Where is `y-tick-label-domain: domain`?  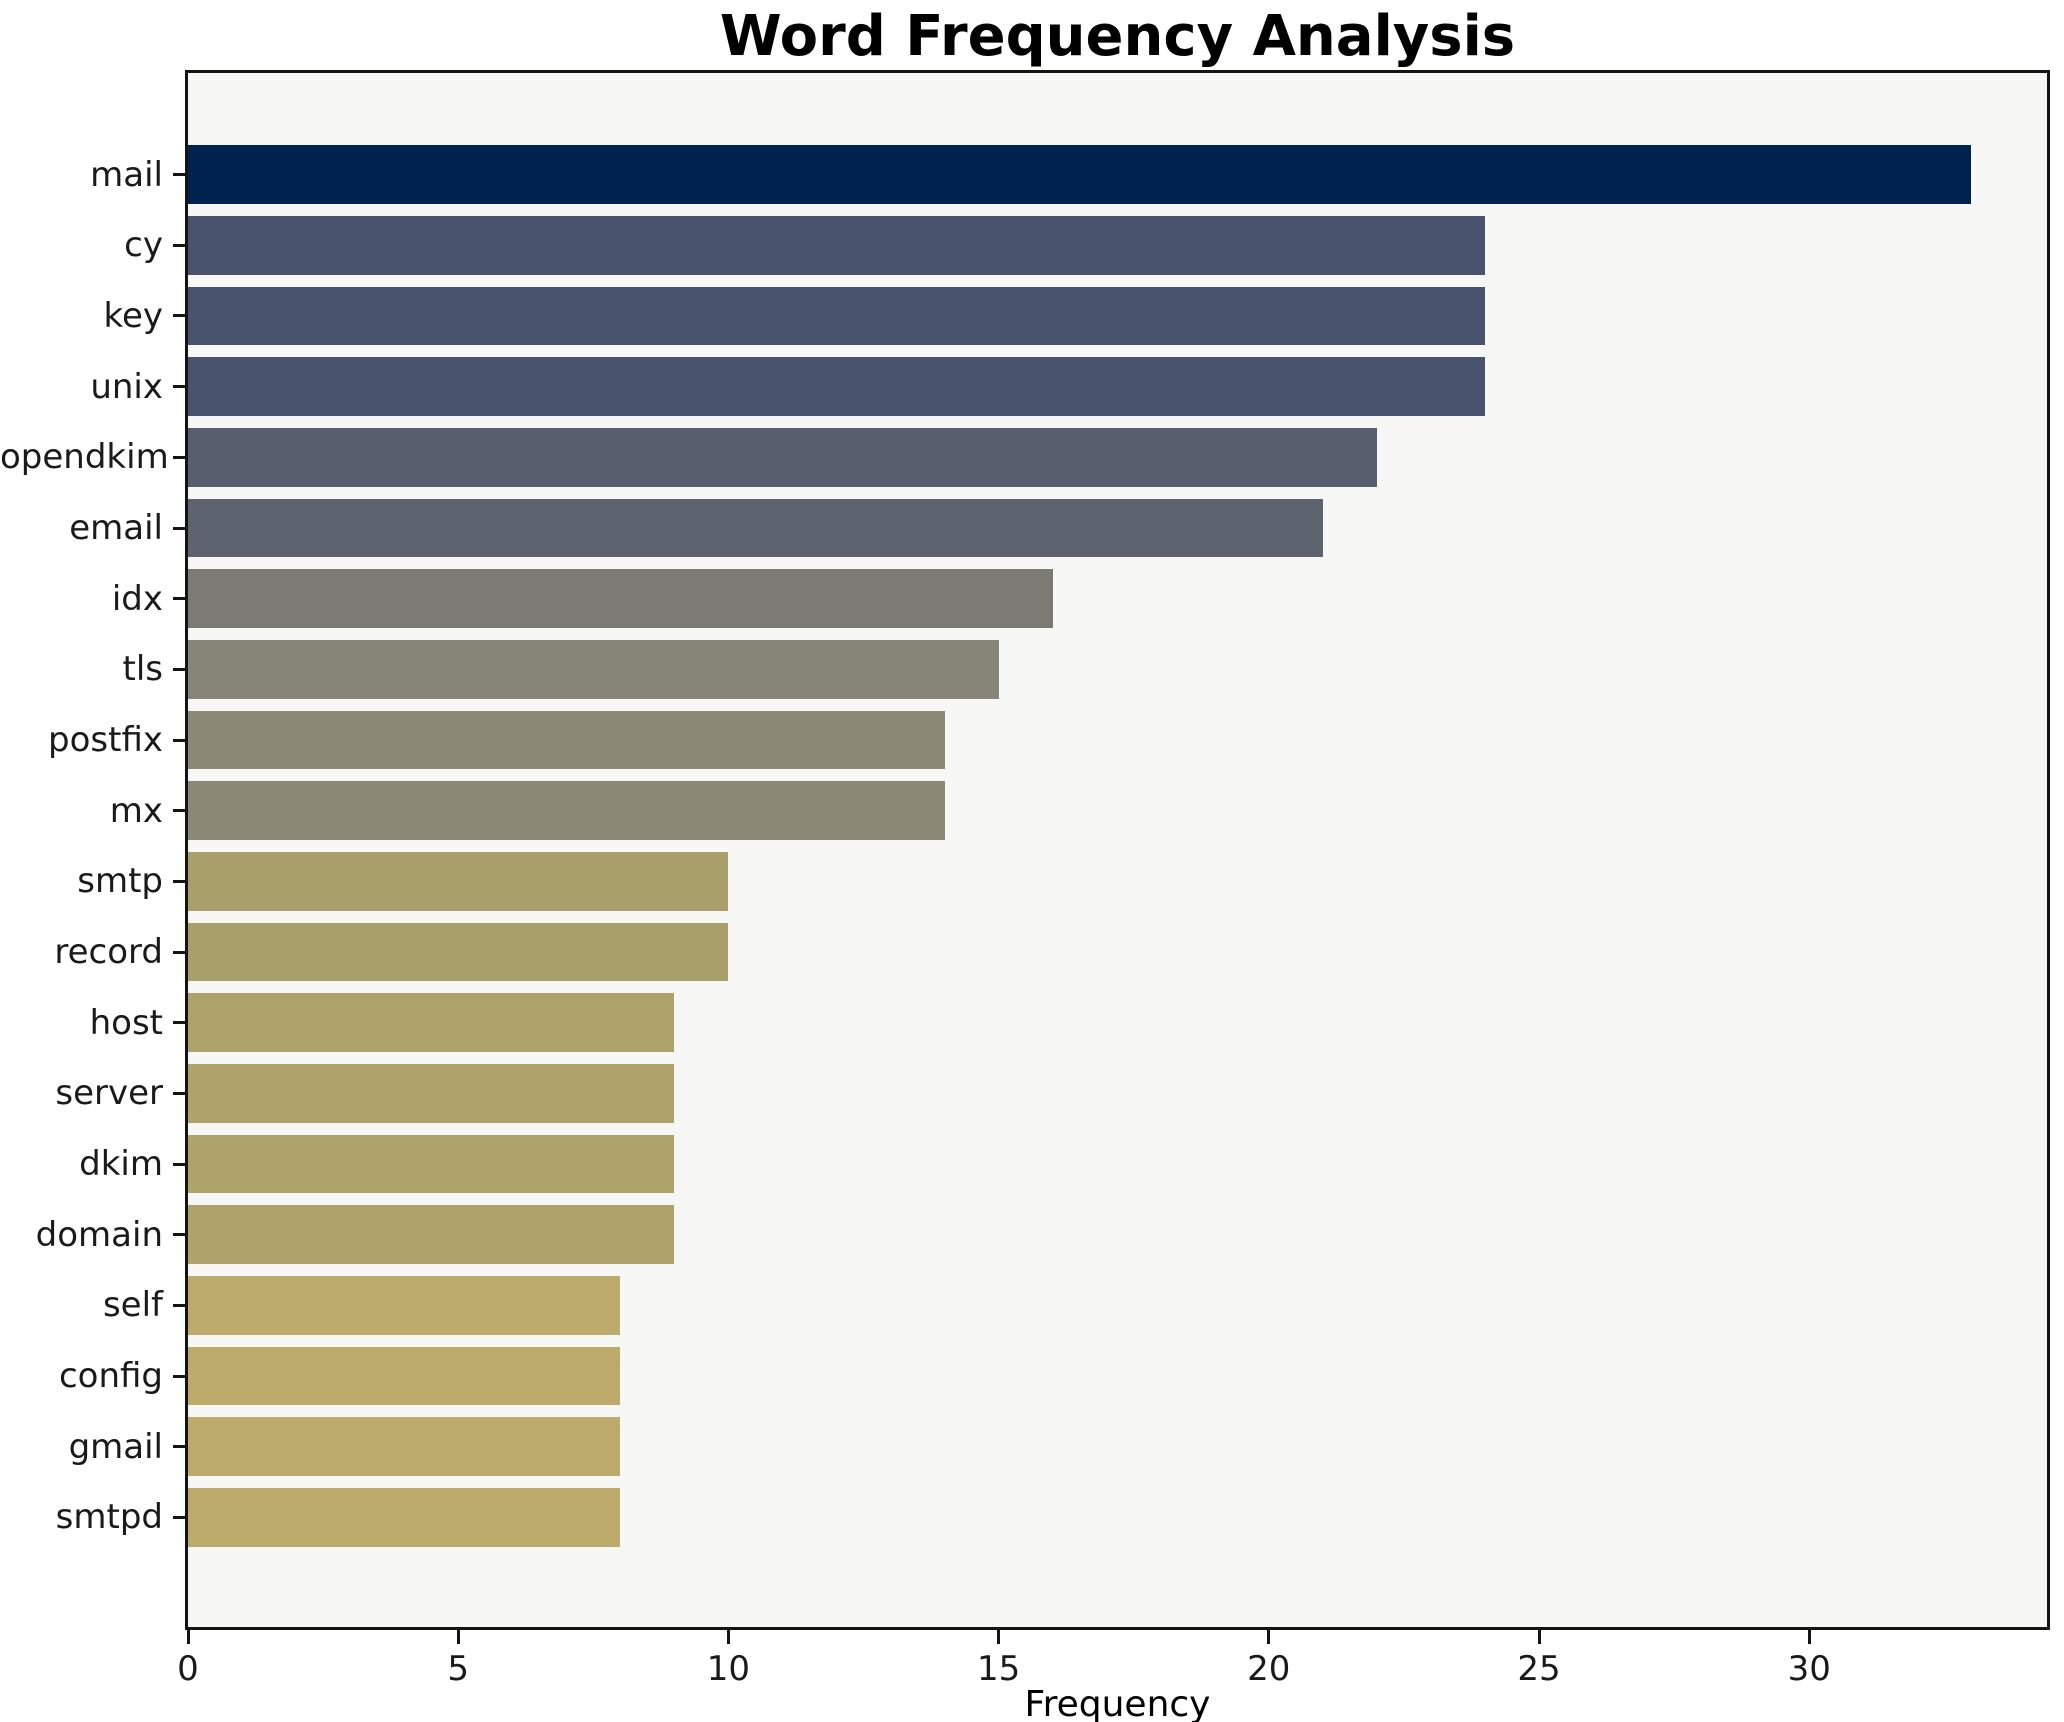 y-tick-label-domain: domain is located at coordinates (99, 1234).